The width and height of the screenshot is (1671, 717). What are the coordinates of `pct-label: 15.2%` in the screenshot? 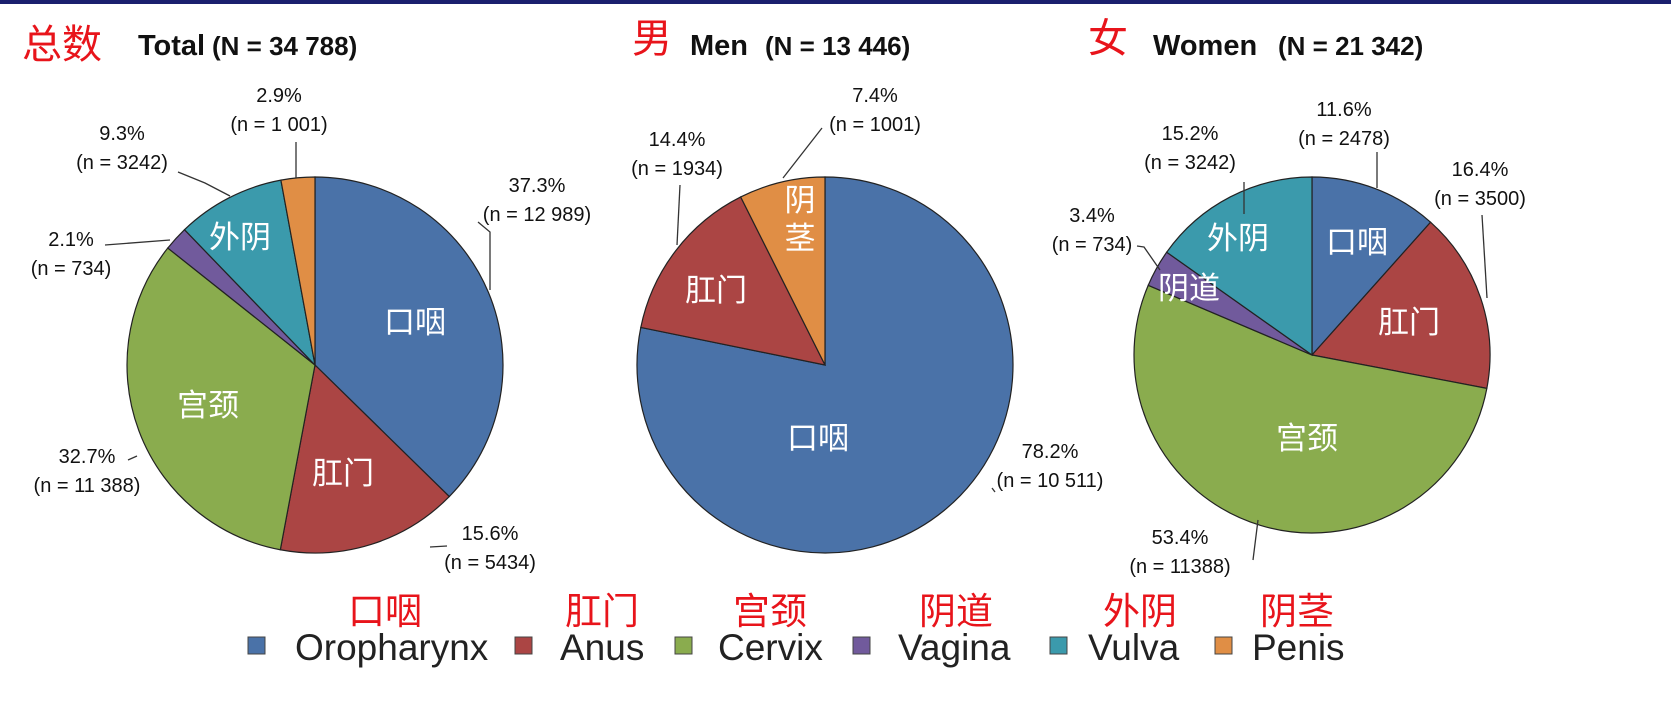 It's located at (1190, 134).